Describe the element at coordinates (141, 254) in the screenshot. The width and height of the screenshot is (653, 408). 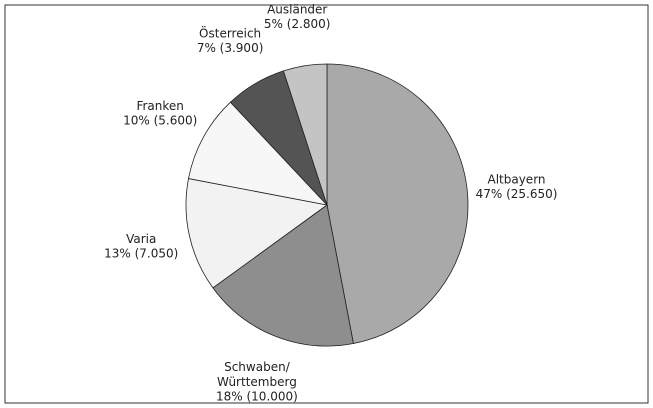
I see `slice-value-label: 13% (7.050)` at that location.